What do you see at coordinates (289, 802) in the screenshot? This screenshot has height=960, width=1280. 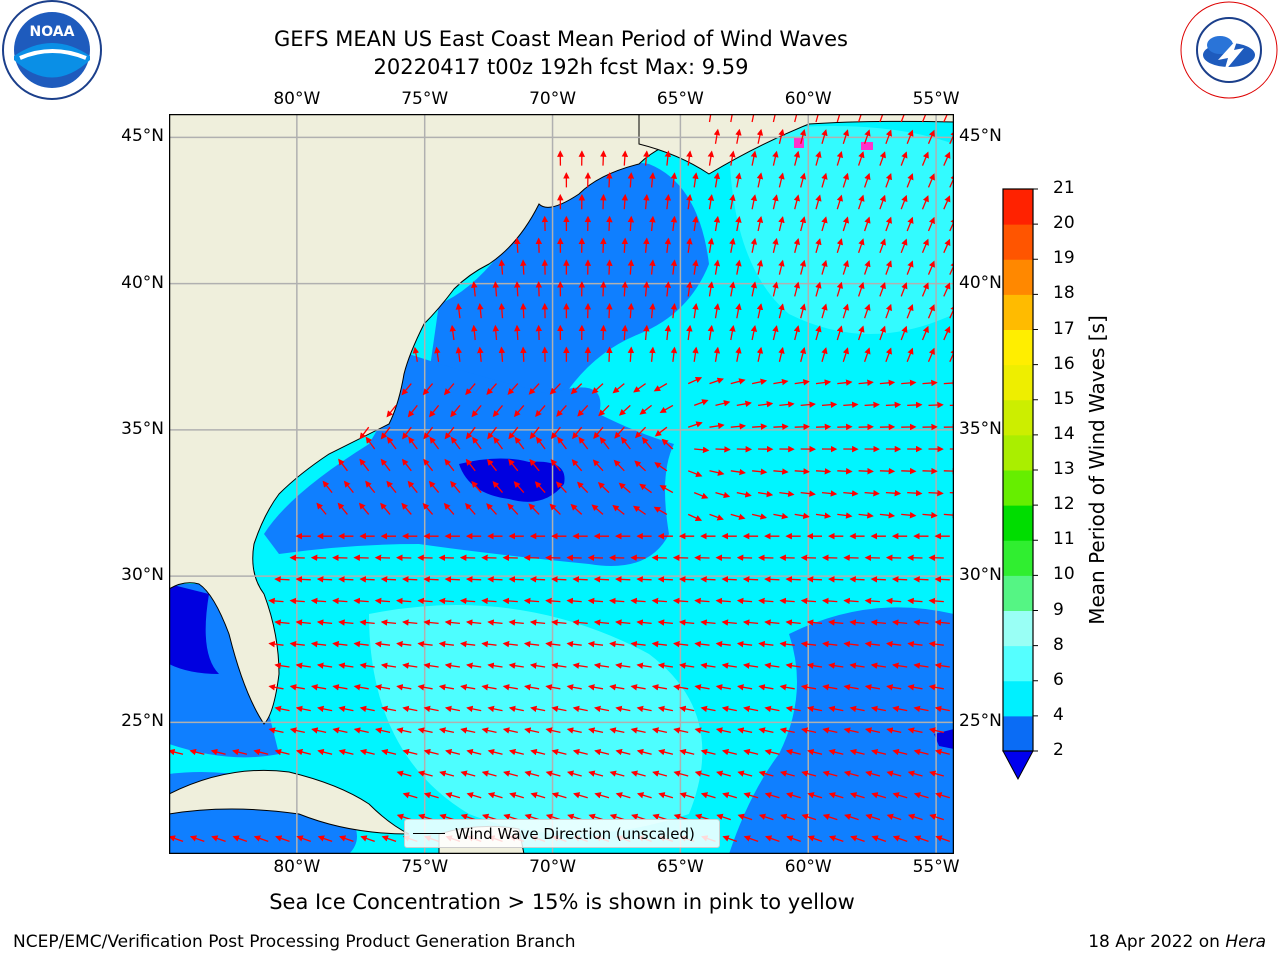 I see `land-cuba` at bounding box center [289, 802].